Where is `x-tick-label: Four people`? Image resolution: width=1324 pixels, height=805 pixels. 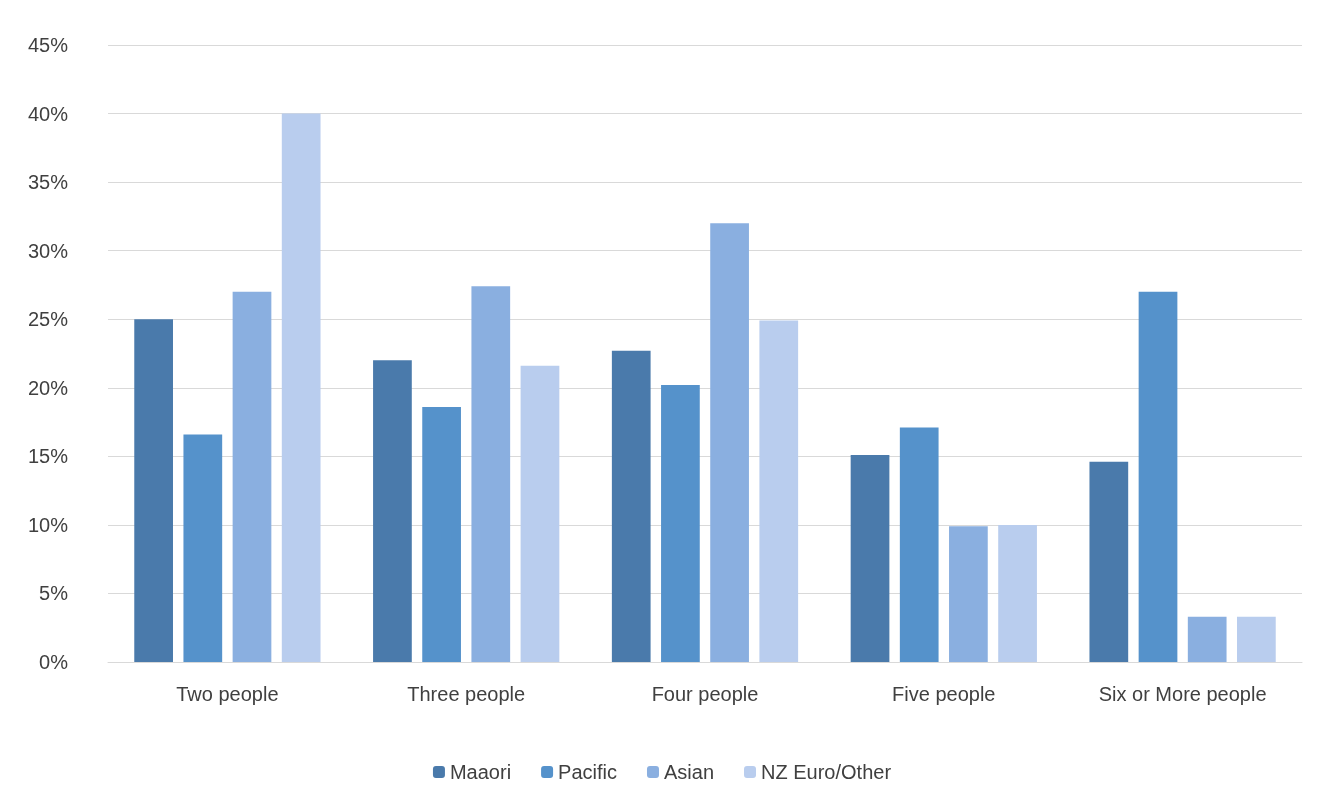
x-tick-label: Four people is located at coordinates (705, 694).